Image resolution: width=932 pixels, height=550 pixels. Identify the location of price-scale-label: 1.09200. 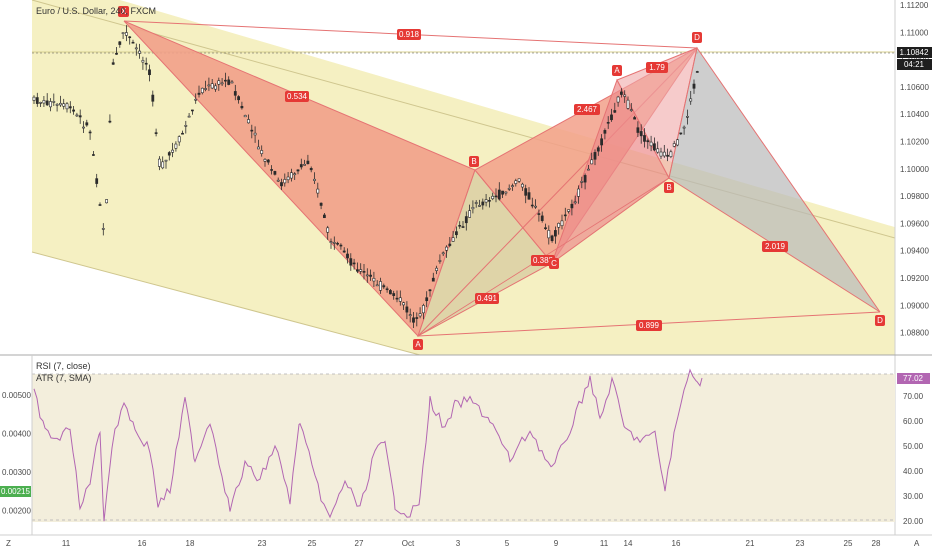
(914, 278).